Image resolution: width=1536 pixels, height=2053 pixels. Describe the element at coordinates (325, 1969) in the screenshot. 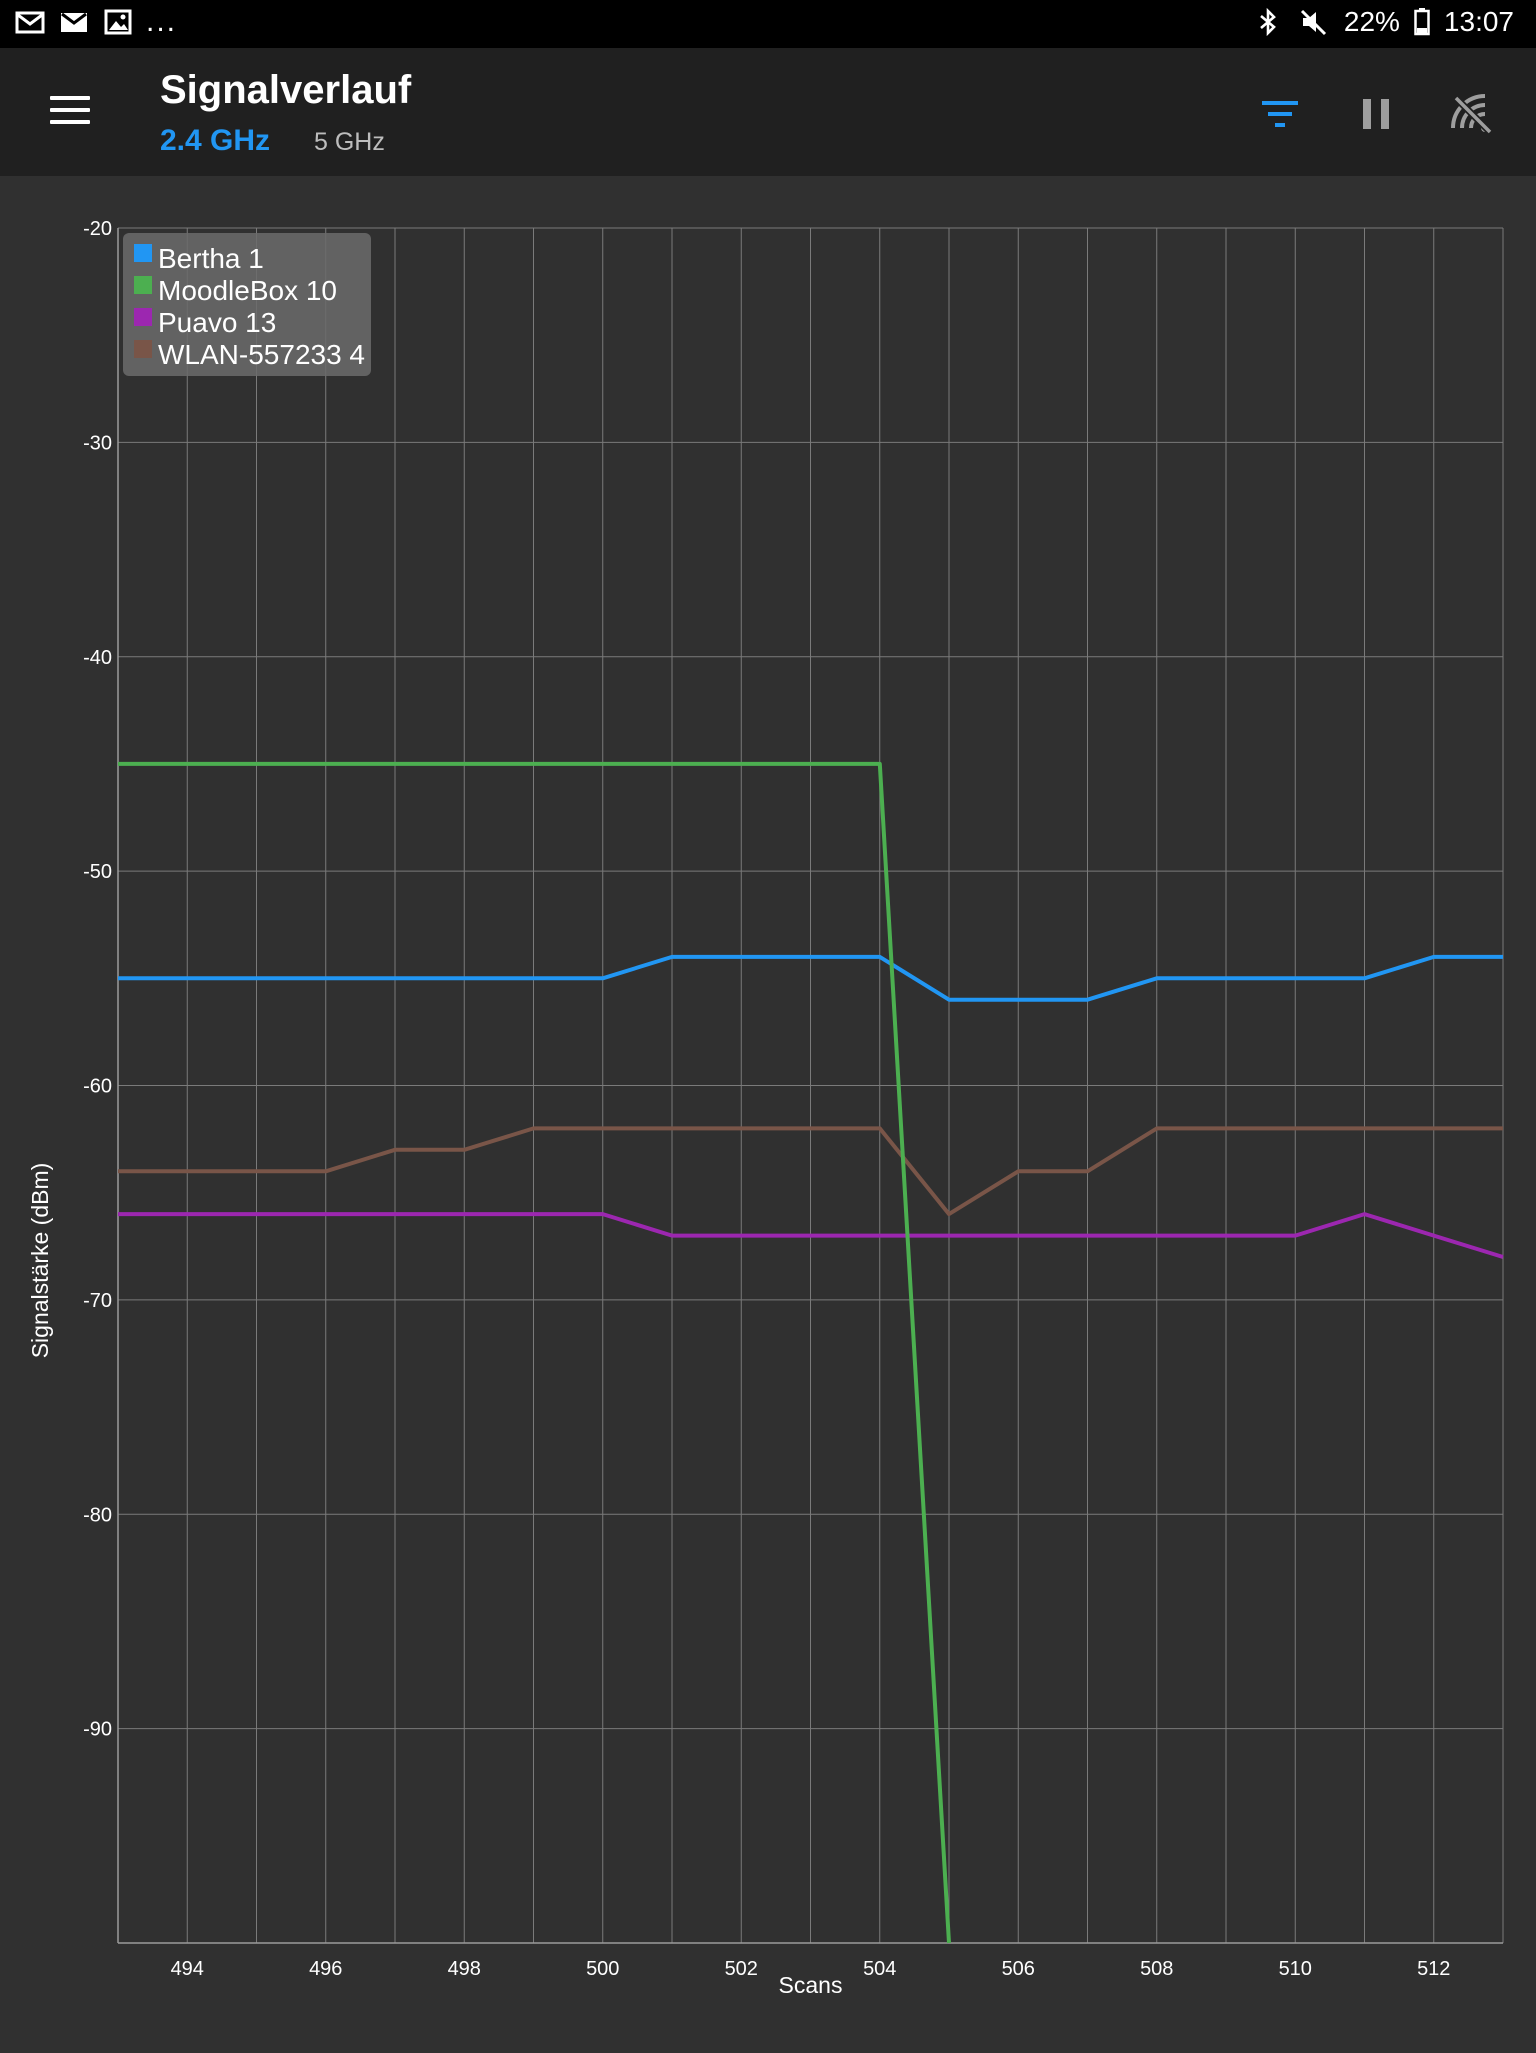

I see `x-tick-label: 496` at that location.